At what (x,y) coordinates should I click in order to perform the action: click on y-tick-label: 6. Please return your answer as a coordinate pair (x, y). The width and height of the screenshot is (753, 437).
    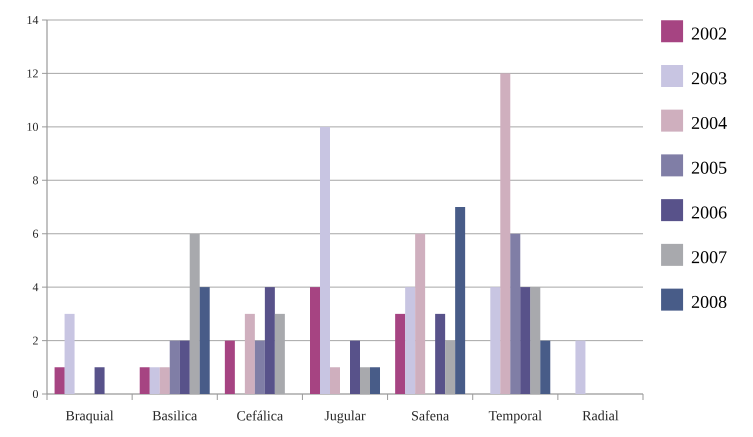
    Looking at the image, I should click on (35, 234).